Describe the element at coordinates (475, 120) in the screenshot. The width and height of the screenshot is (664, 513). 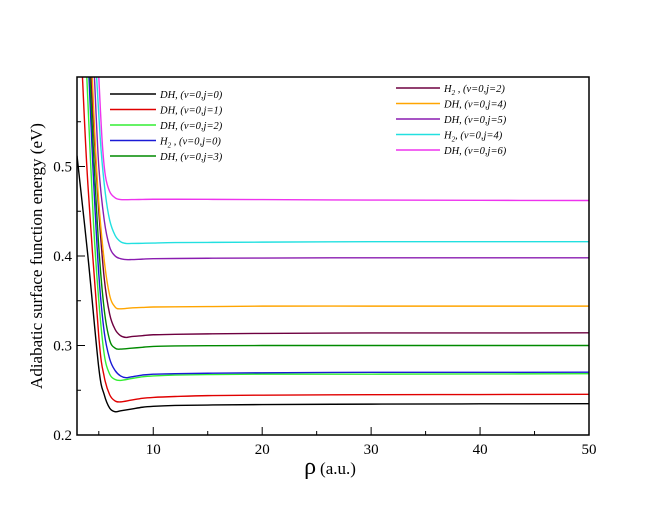
I see `legend-label: DH, (v=0,j=5)` at that location.